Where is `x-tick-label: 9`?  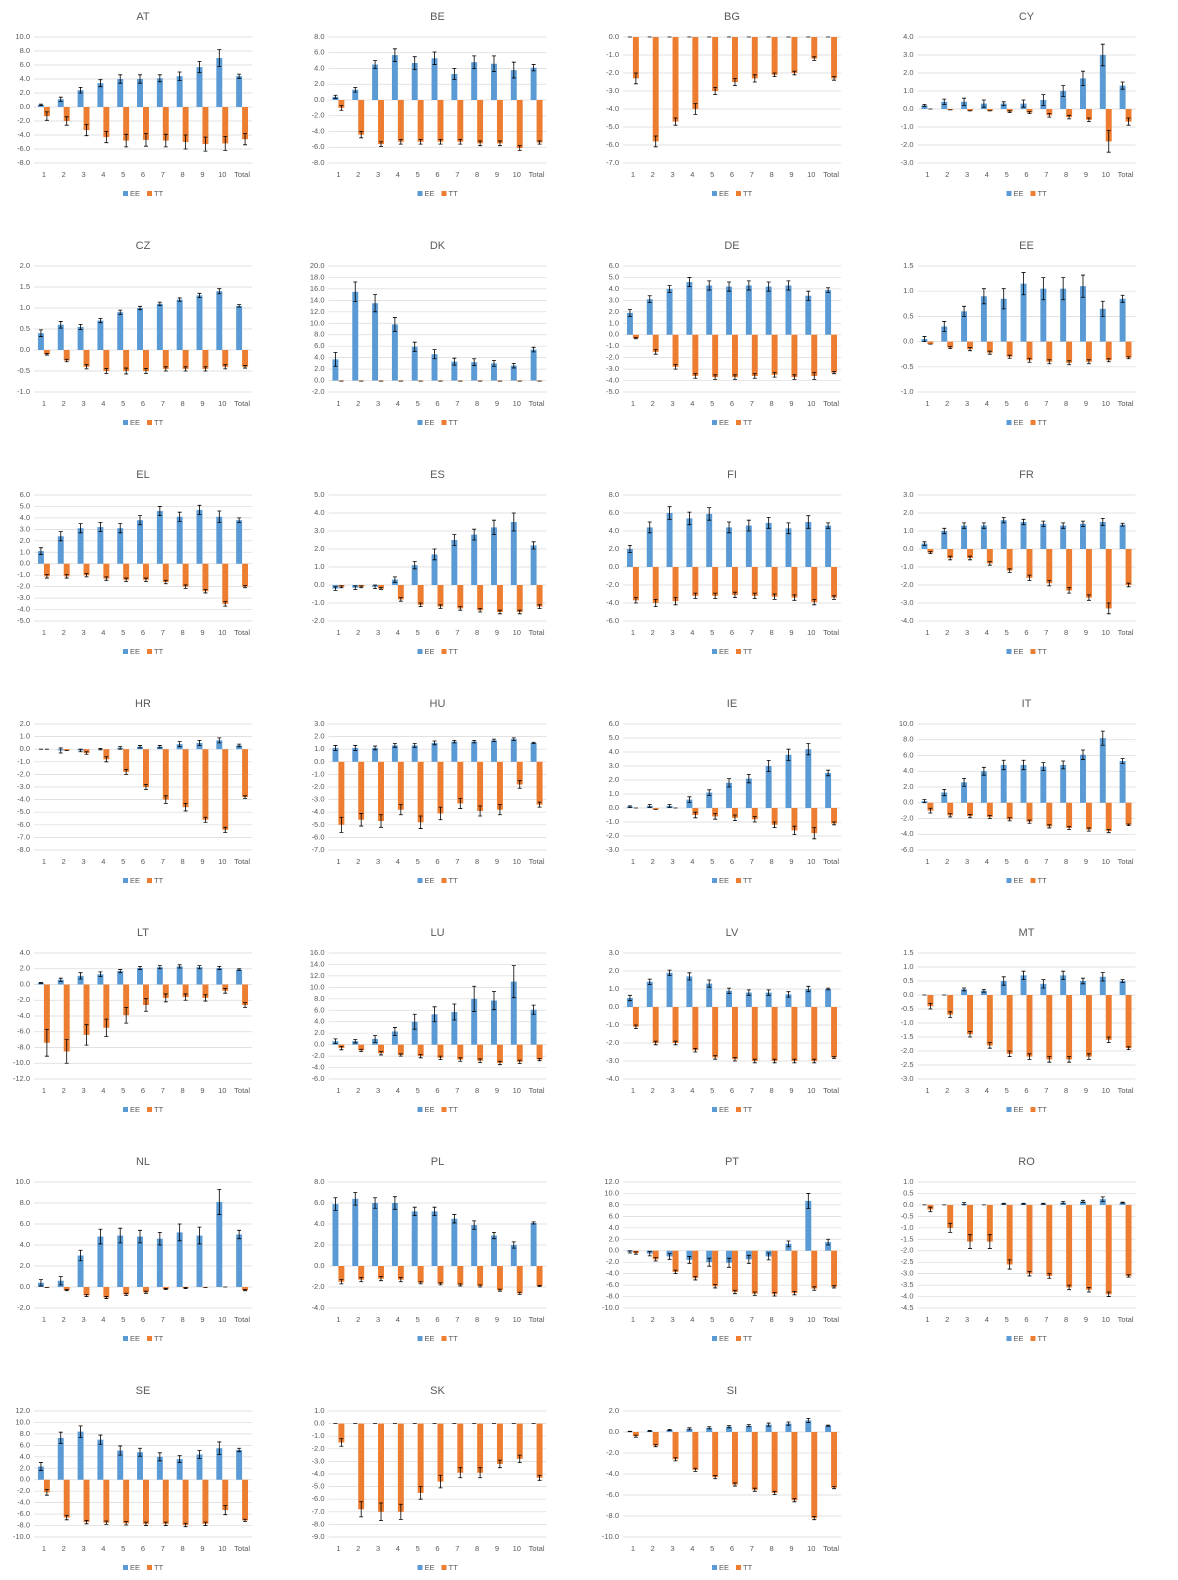 x-tick-label: 9 is located at coordinates (497, 632).